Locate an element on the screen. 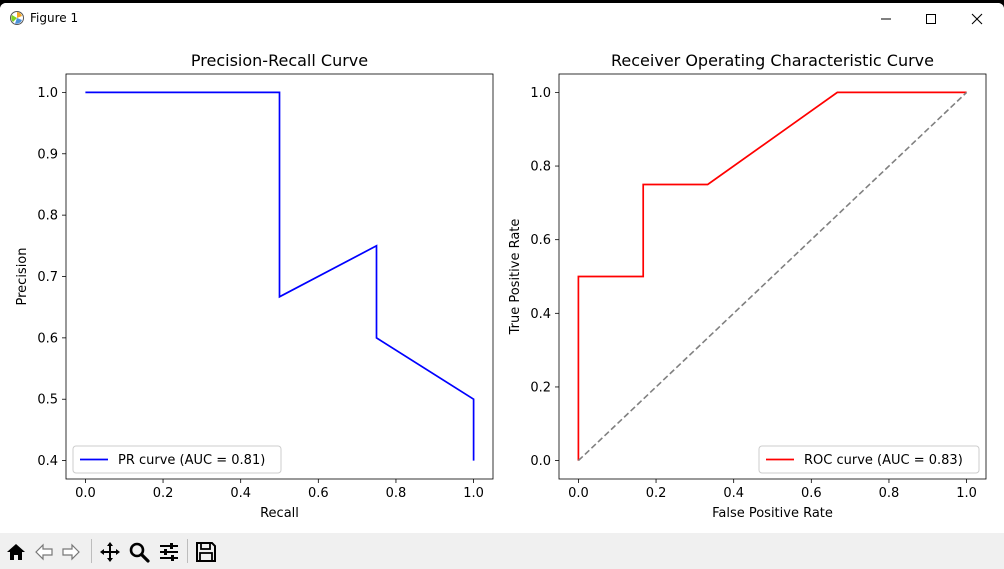 The width and height of the screenshot is (1004, 569). maximize-icon is located at coordinates (931, 18).